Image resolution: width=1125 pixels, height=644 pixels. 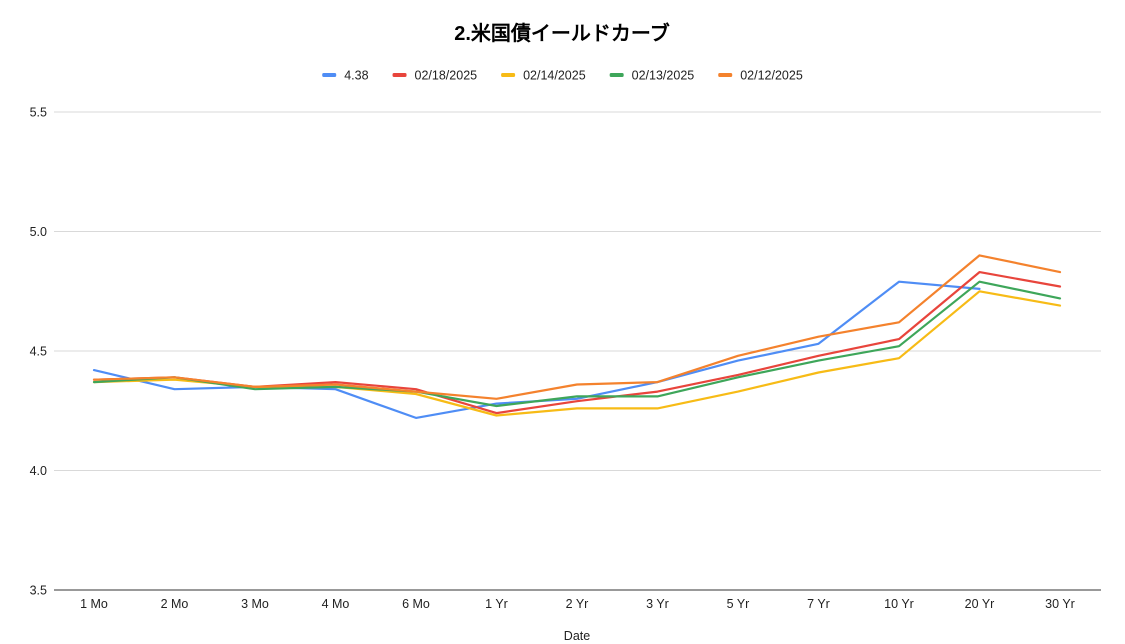 What do you see at coordinates (446, 76) in the screenshot?
I see `legend-label: 02/18/2025` at bounding box center [446, 76].